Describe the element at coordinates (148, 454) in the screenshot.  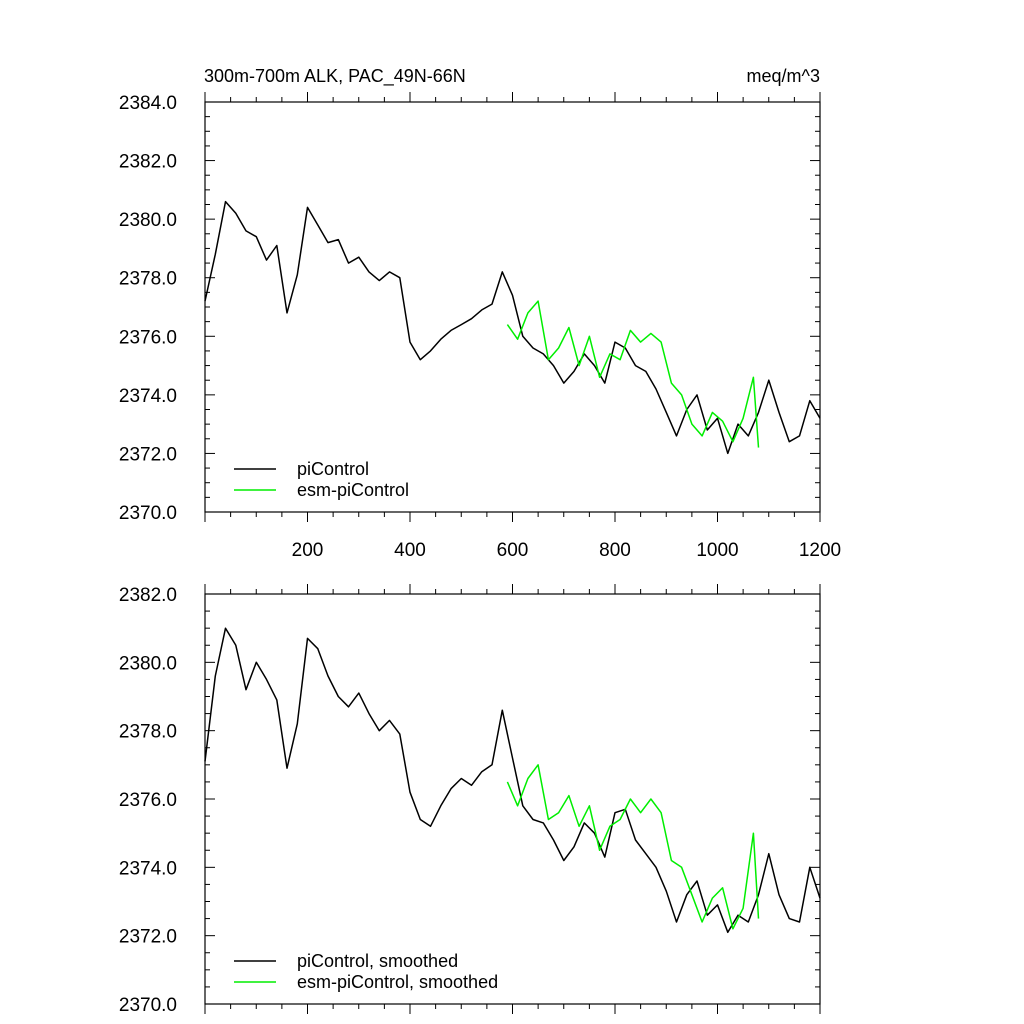
I see `top-ytick-label: 2372.0` at that location.